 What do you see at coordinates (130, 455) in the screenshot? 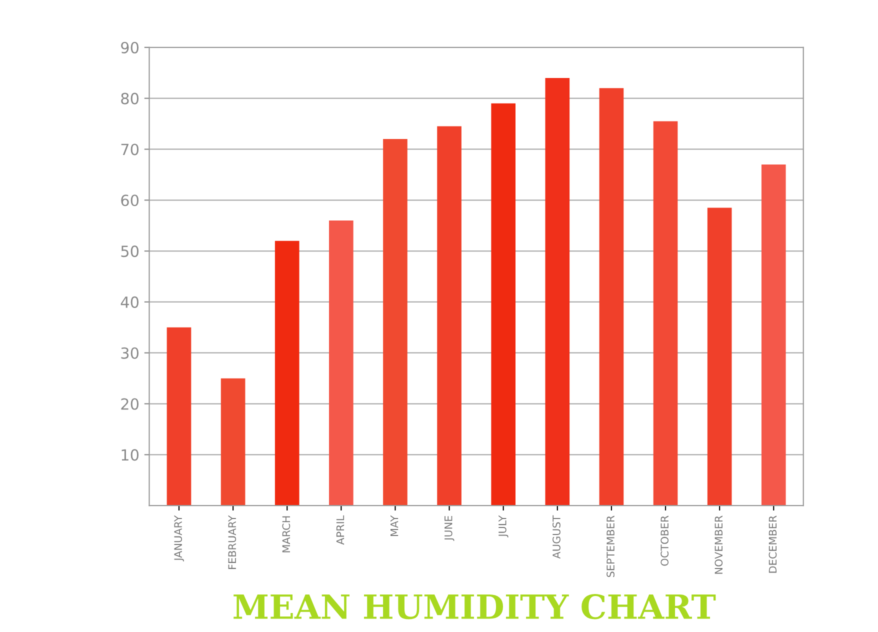
I see `y-tick-label: 10` at bounding box center [130, 455].